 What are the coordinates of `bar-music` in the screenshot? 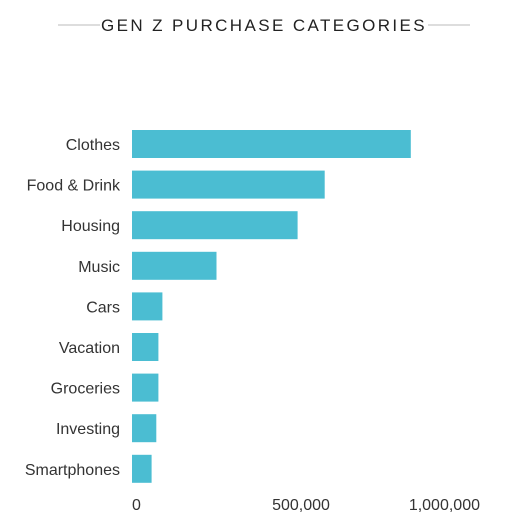 It's located at (174, 265).